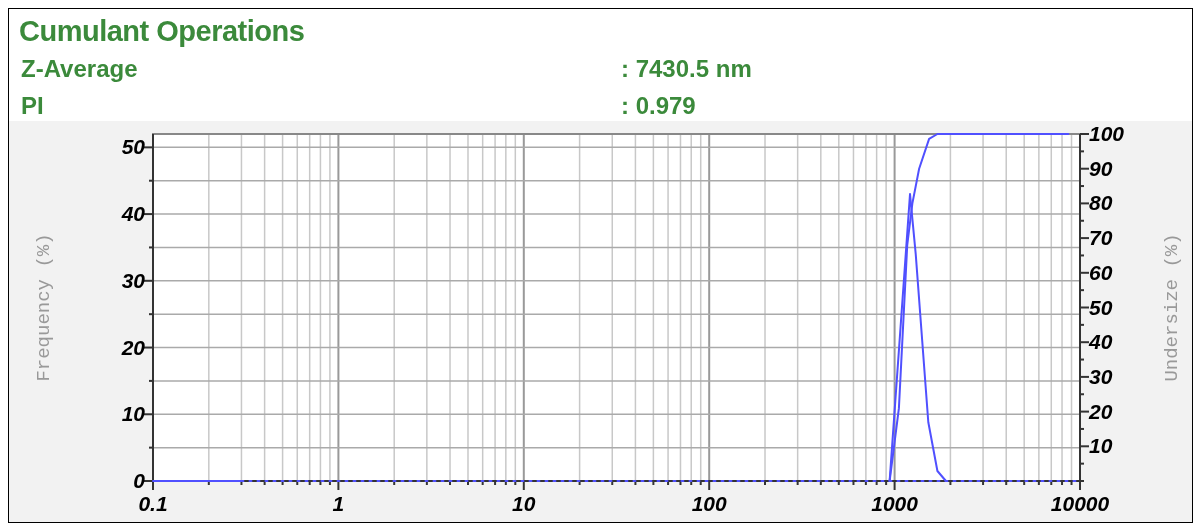 Image resolution: width=1199 pixels, height=529 pixels. What do you see at coordinates (1101, 376) in the screenshot?
I see `y2-tick-label: 30` at bounding box center [1101, 376].